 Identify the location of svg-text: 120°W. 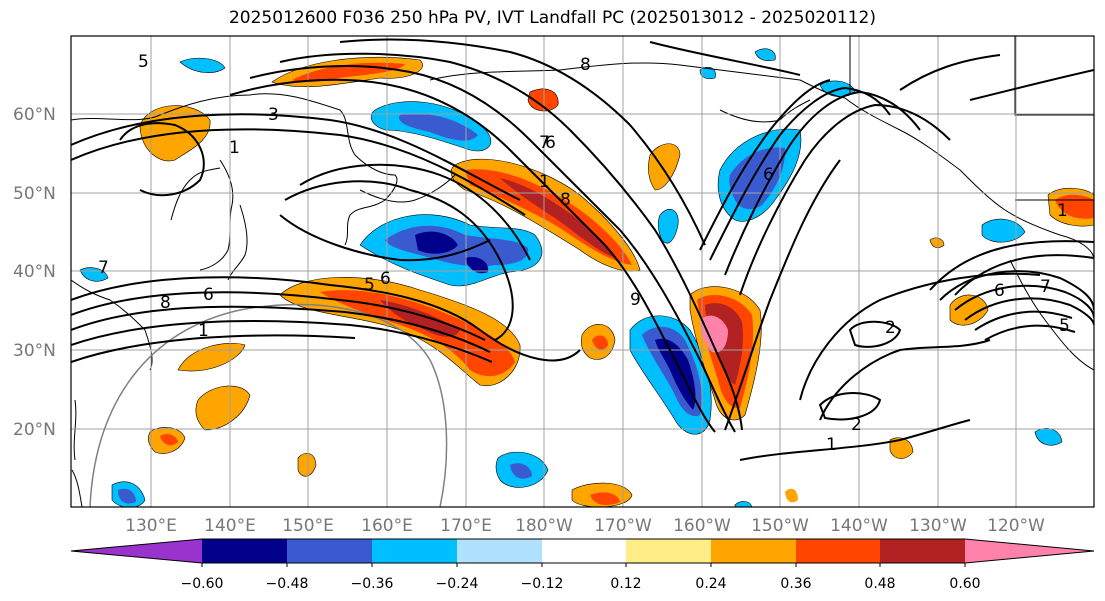
(1016, 526).